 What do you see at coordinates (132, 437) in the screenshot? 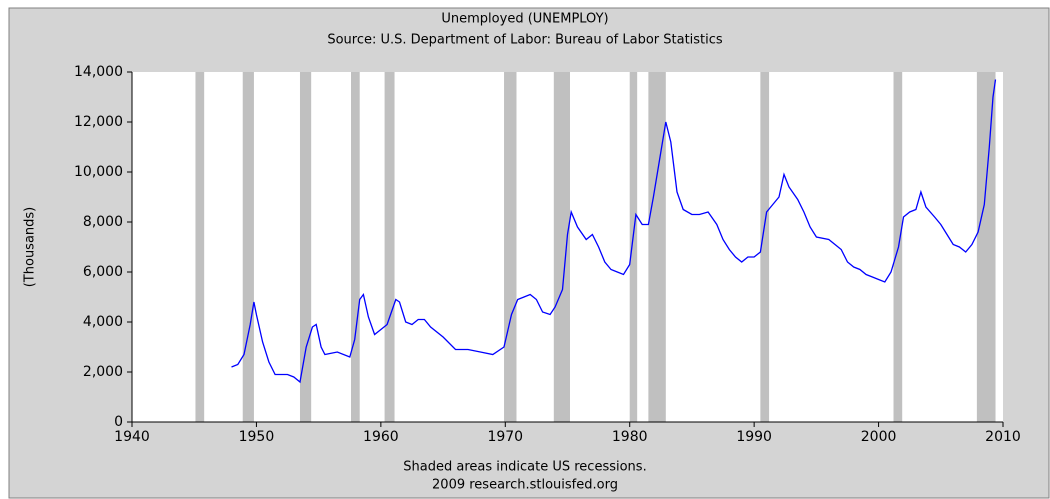
I see `x-tick-label: 1940` at bounding box center [132, 437].